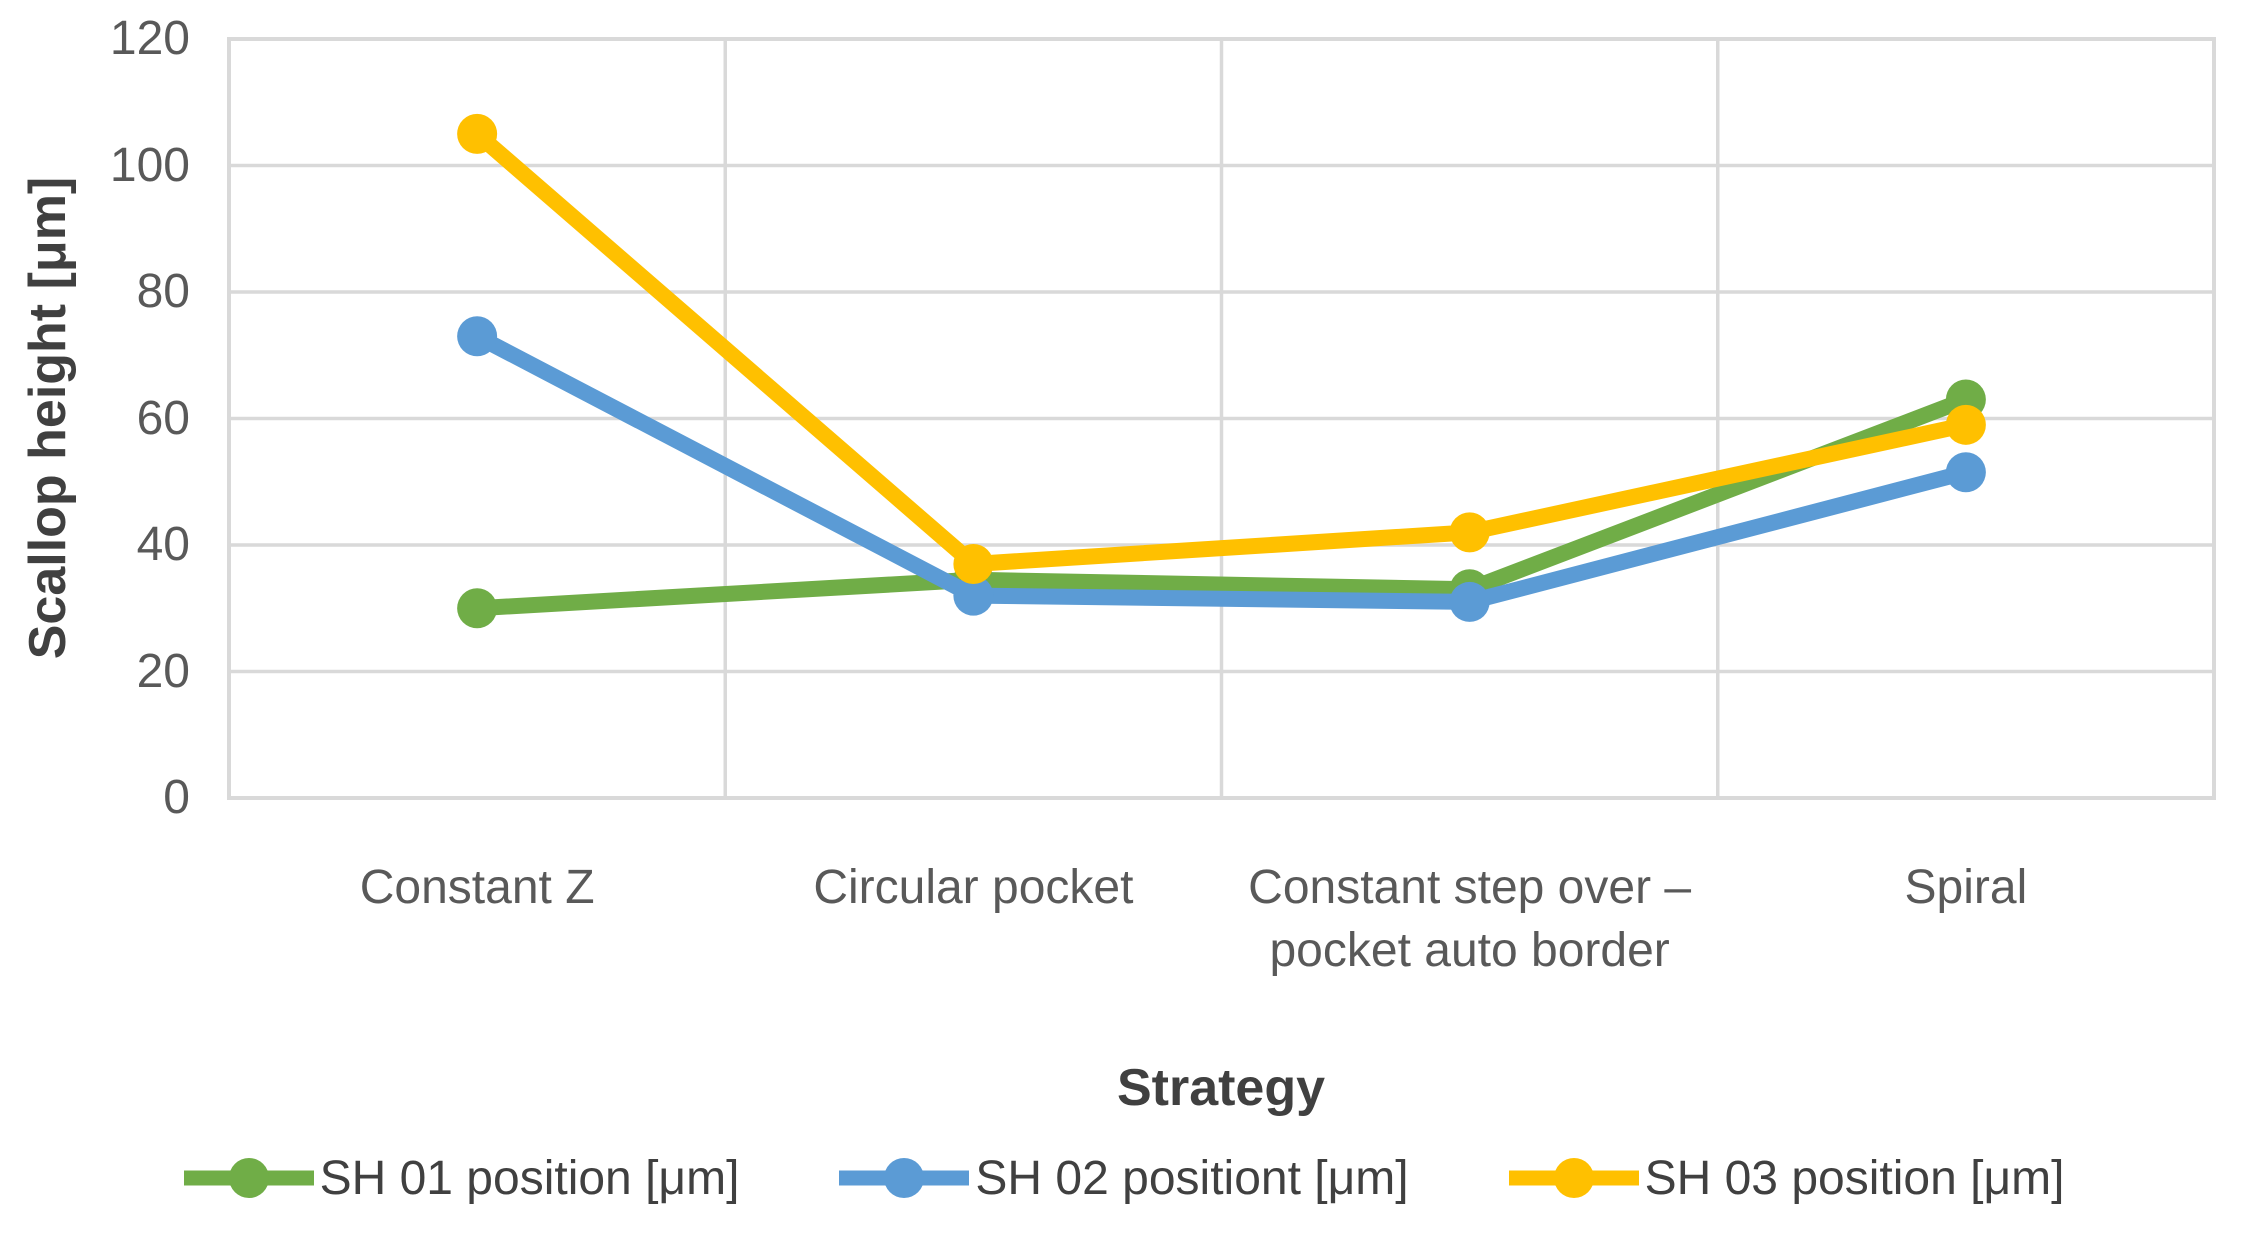 The image size is (2248, 1237). What do you see at coordinates (1470, 919) in the screenshot?
I see `x-axis-category-label: Constant step over – pocket auto border` at bounding box center [1470, 919].